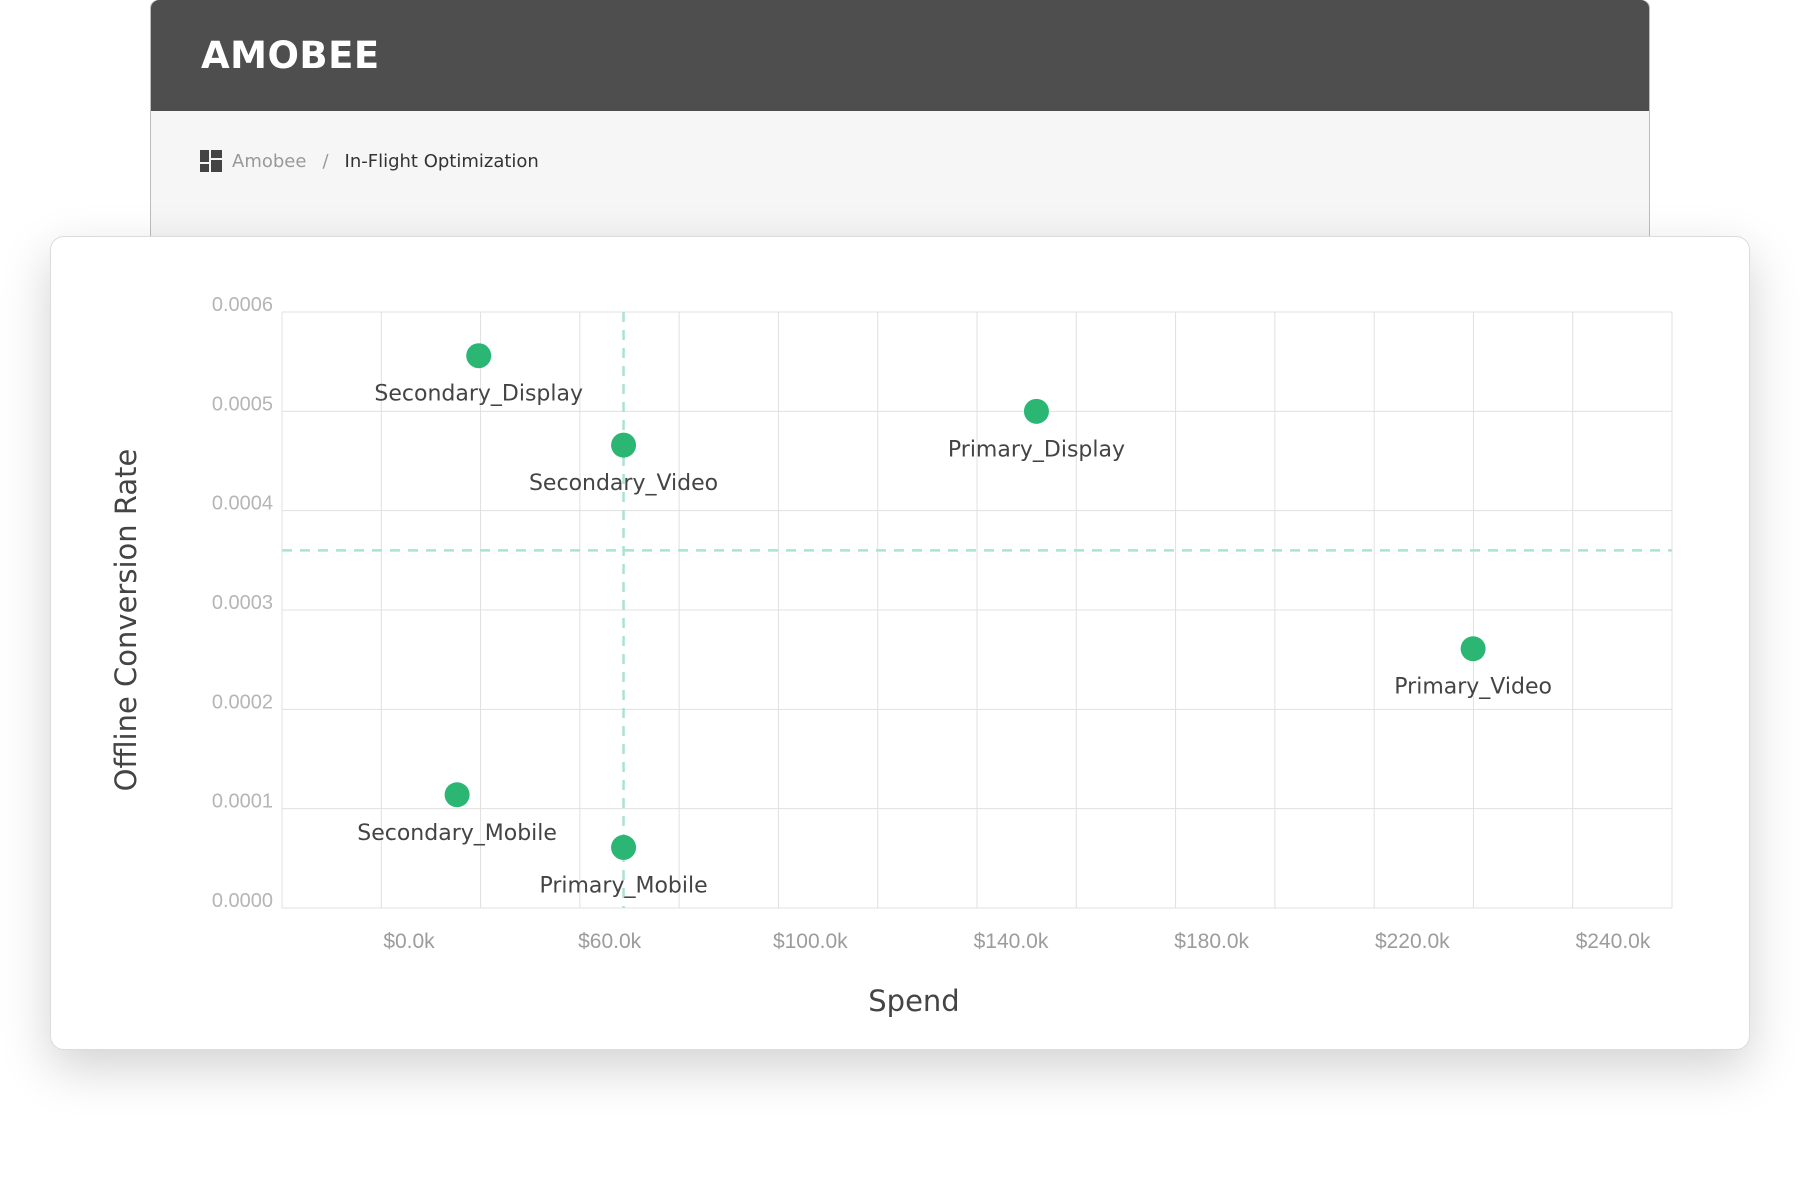 Image resolution: width=1800 pixels, height=1200 pixels. What do you see at coordinates (900, 55) in the screenshot?
I see `top-bar: AMOBEE` at bounding box center [900, 55].